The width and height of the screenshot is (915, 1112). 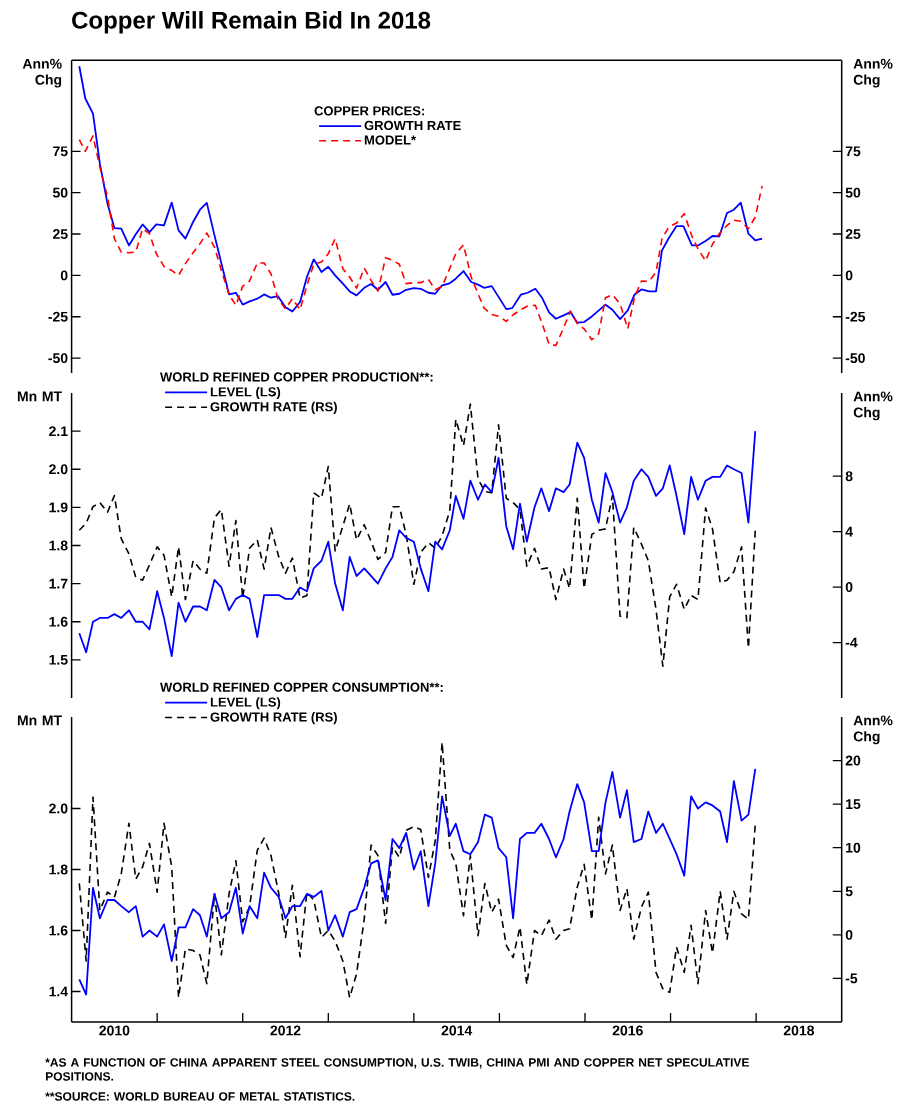 What do you see at coordinates (849, 476) in the screenshot?
I see `y2-tick-label: 8` at bounding box center [849, 476].